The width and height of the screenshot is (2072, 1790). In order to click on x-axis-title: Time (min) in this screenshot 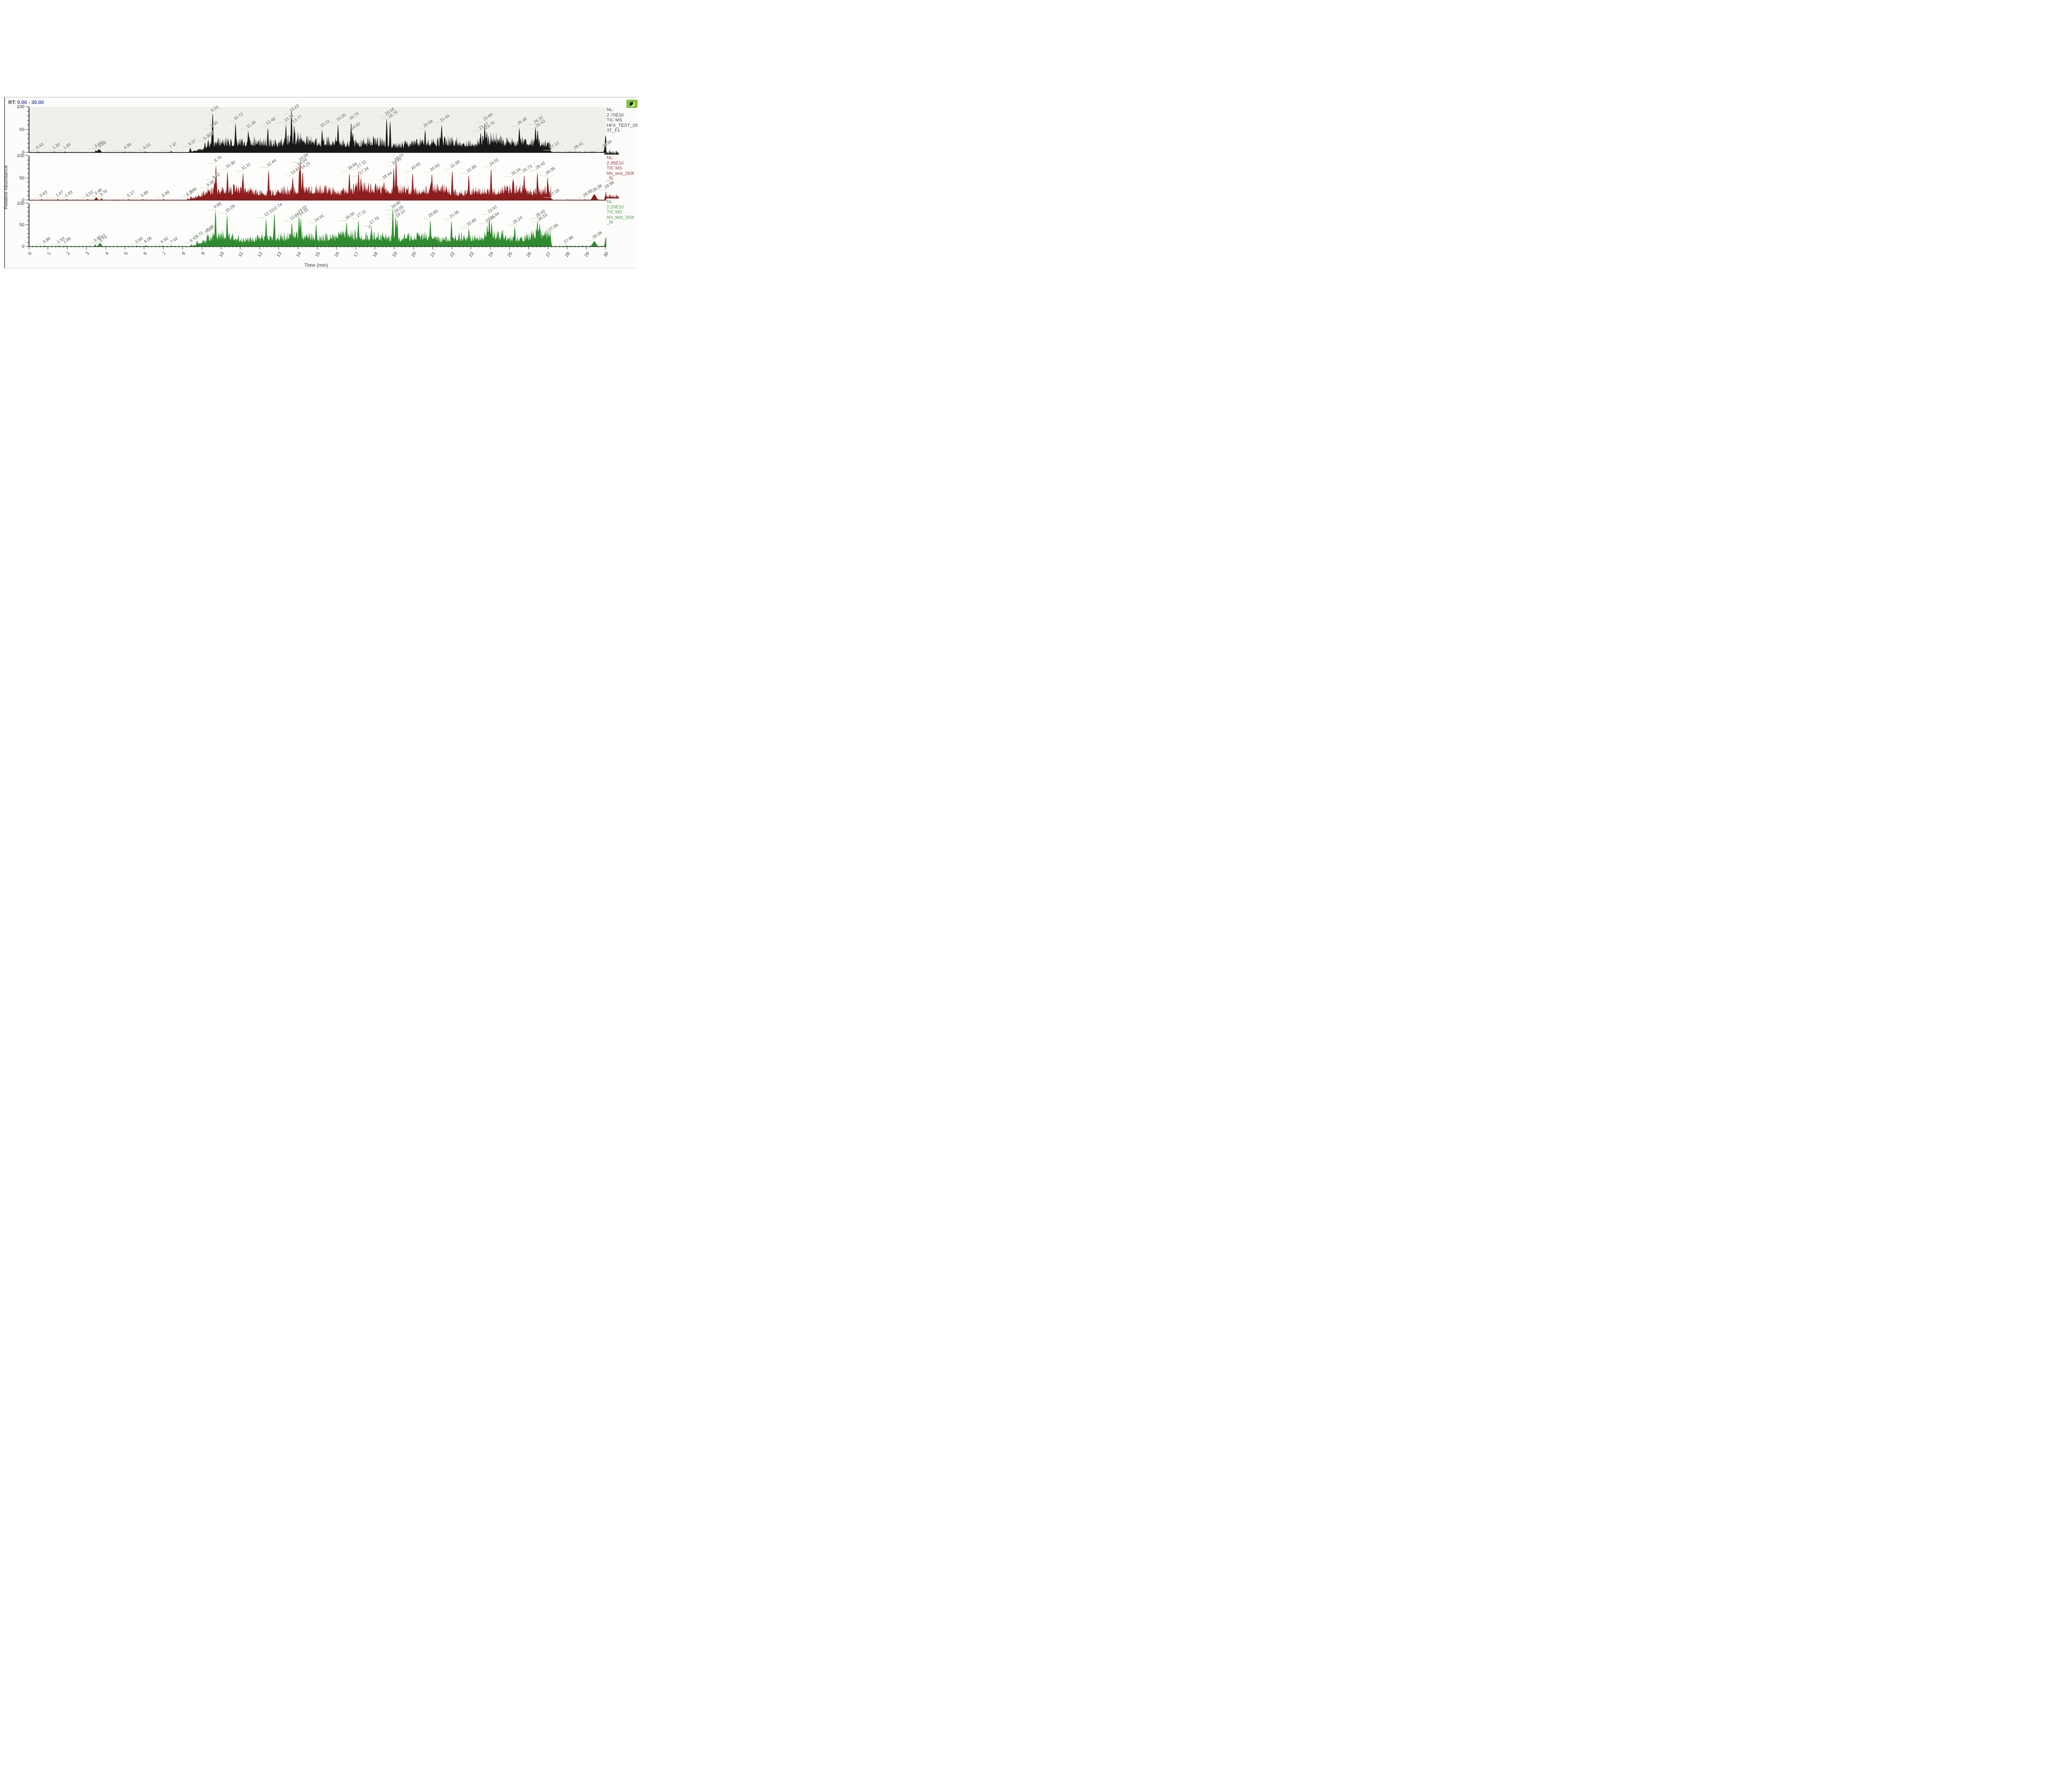, I will do `click(316, 265)`.